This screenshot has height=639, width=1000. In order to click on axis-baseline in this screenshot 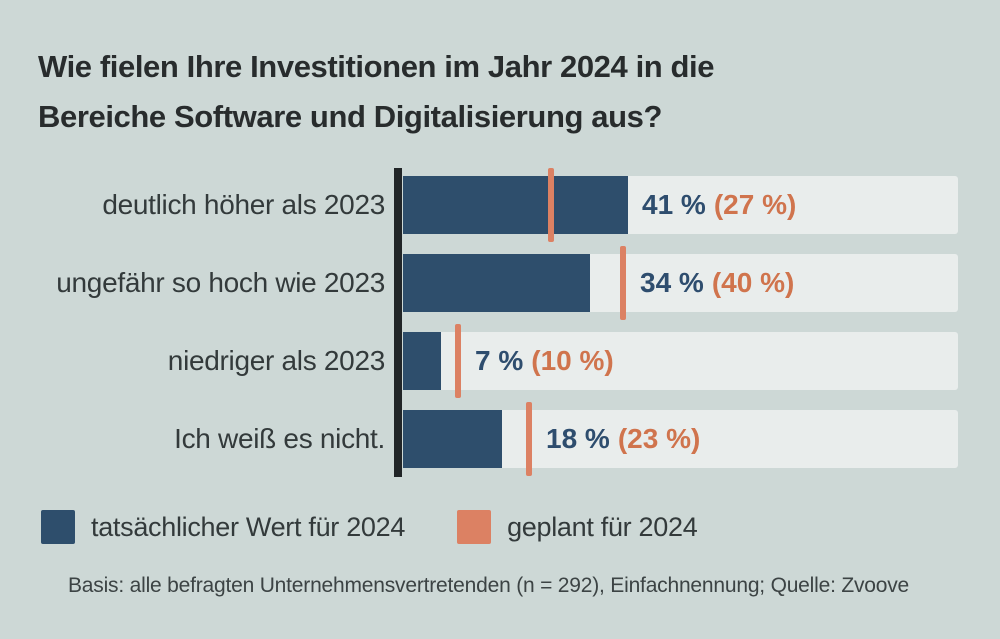, I will do `click(398, 322)`.